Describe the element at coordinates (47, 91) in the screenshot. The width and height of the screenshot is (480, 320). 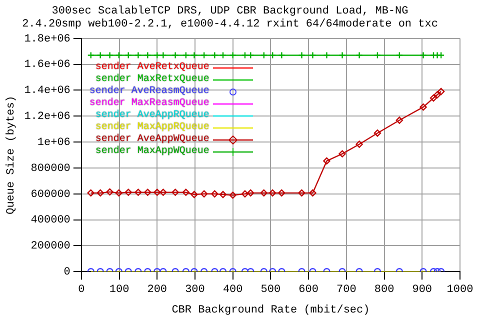
I see `y-tick-label: 1.4e+06` at that location.